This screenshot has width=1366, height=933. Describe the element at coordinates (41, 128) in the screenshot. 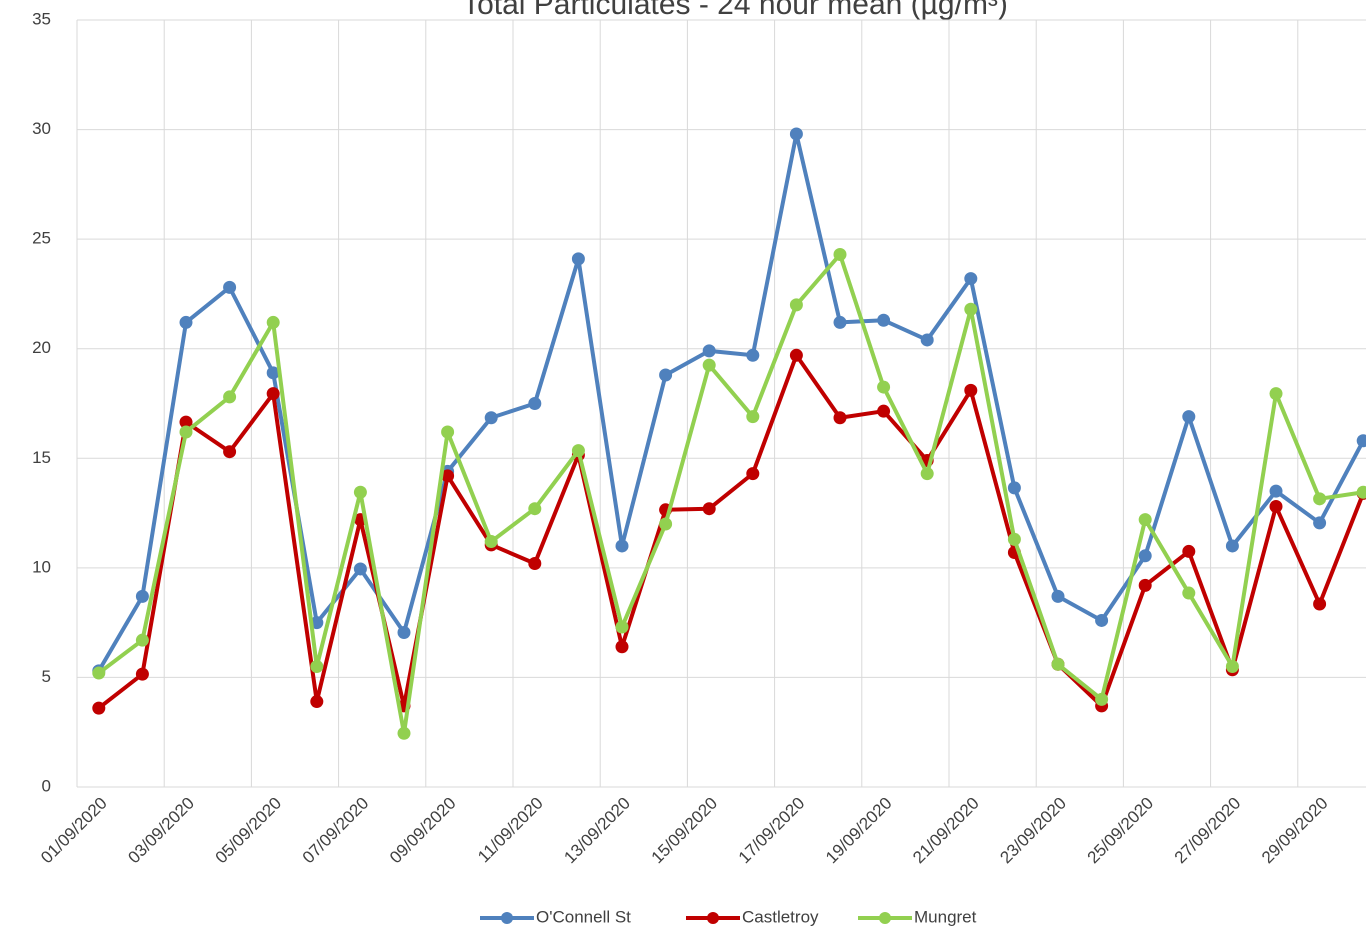

I see `y-tick-label: 30` at that location.